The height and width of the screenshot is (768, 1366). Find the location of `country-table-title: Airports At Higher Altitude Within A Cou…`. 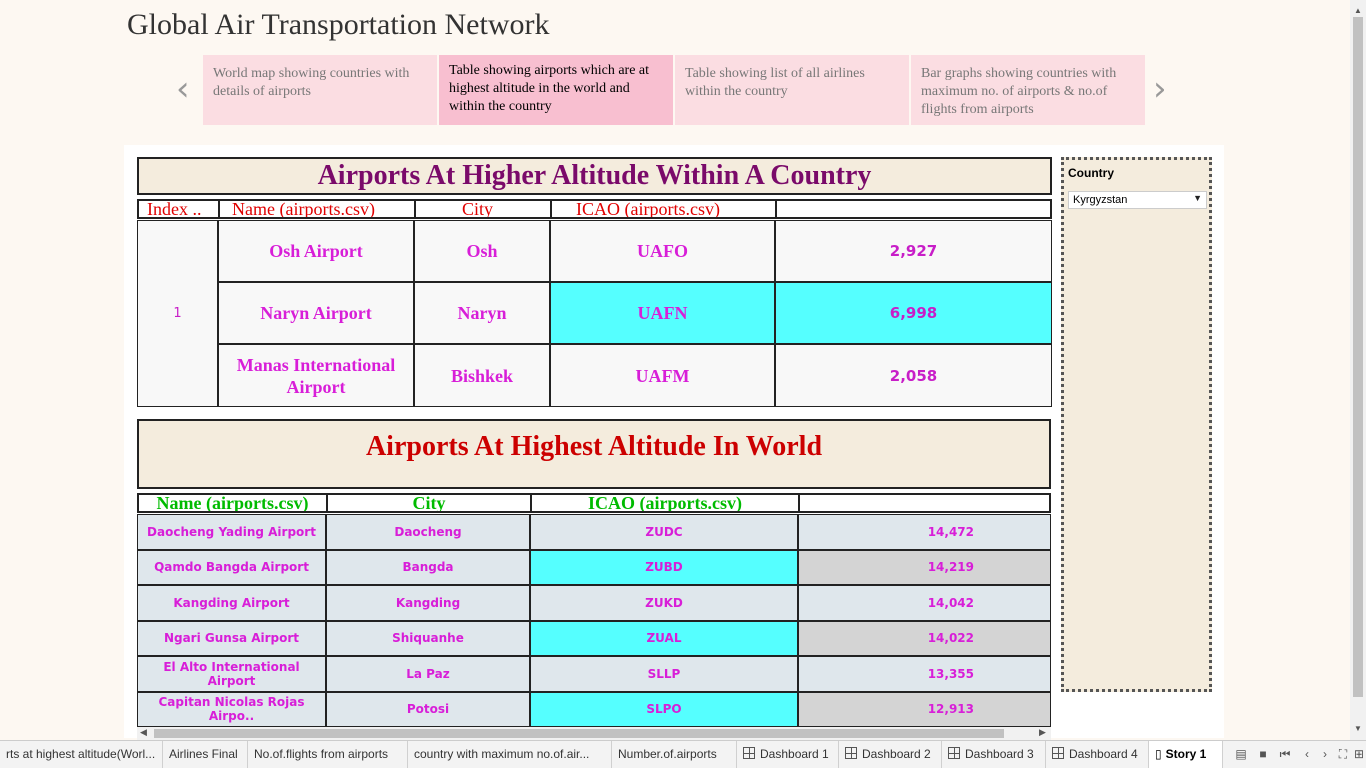

country-table-title: Airports At Higher Altitude Within A Cou… is located at coordinates (594, 176).